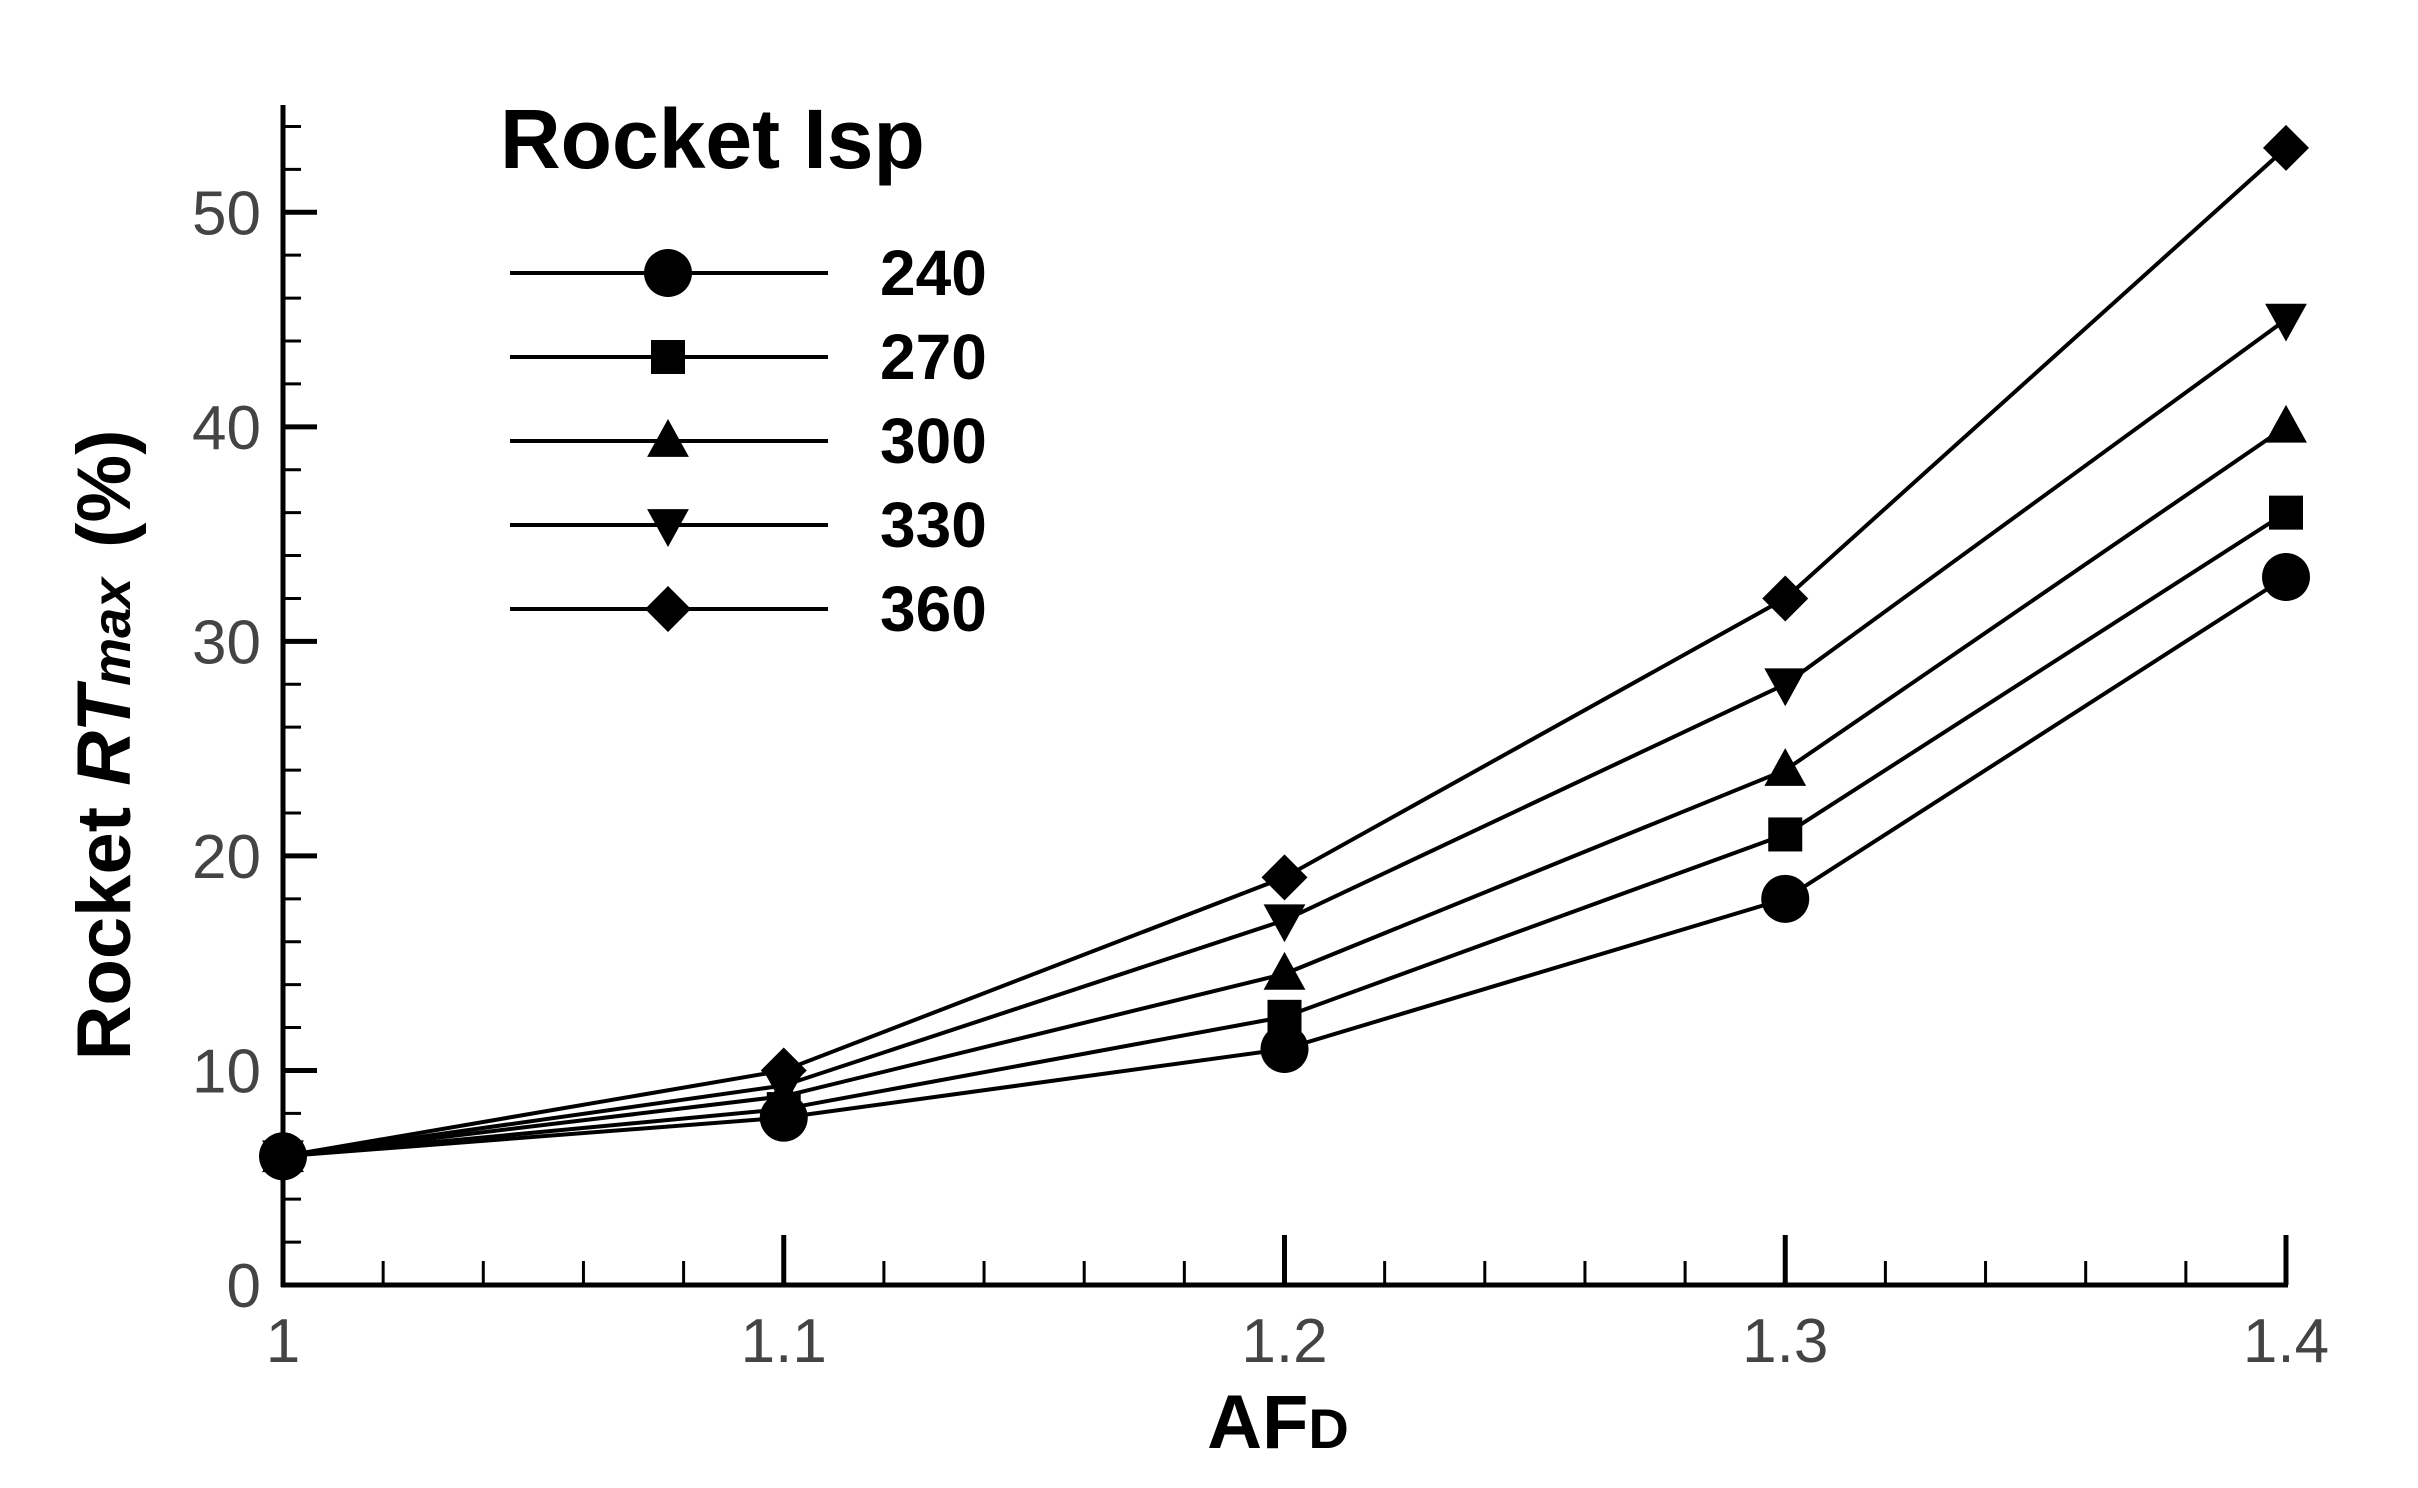  Describe the element at coordinates (933, 609) in the screenshot. I see `legend-label: 360` at that location.